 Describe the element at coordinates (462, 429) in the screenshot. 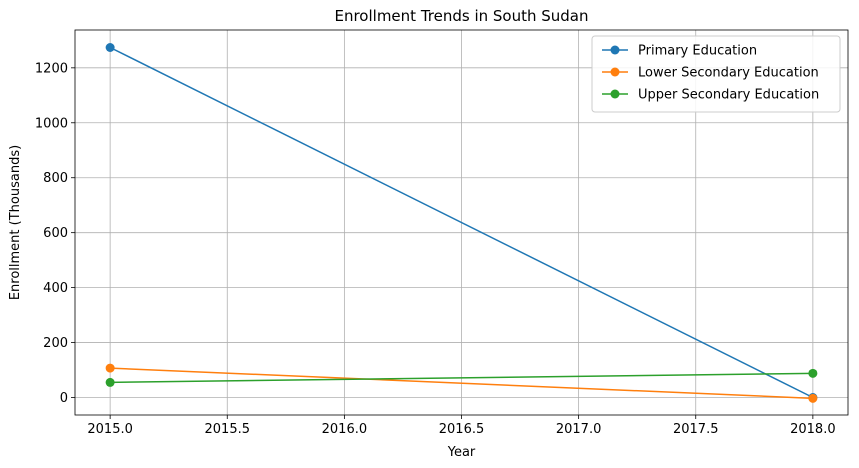

I see `x-tick-label: 2016.5` at that location.